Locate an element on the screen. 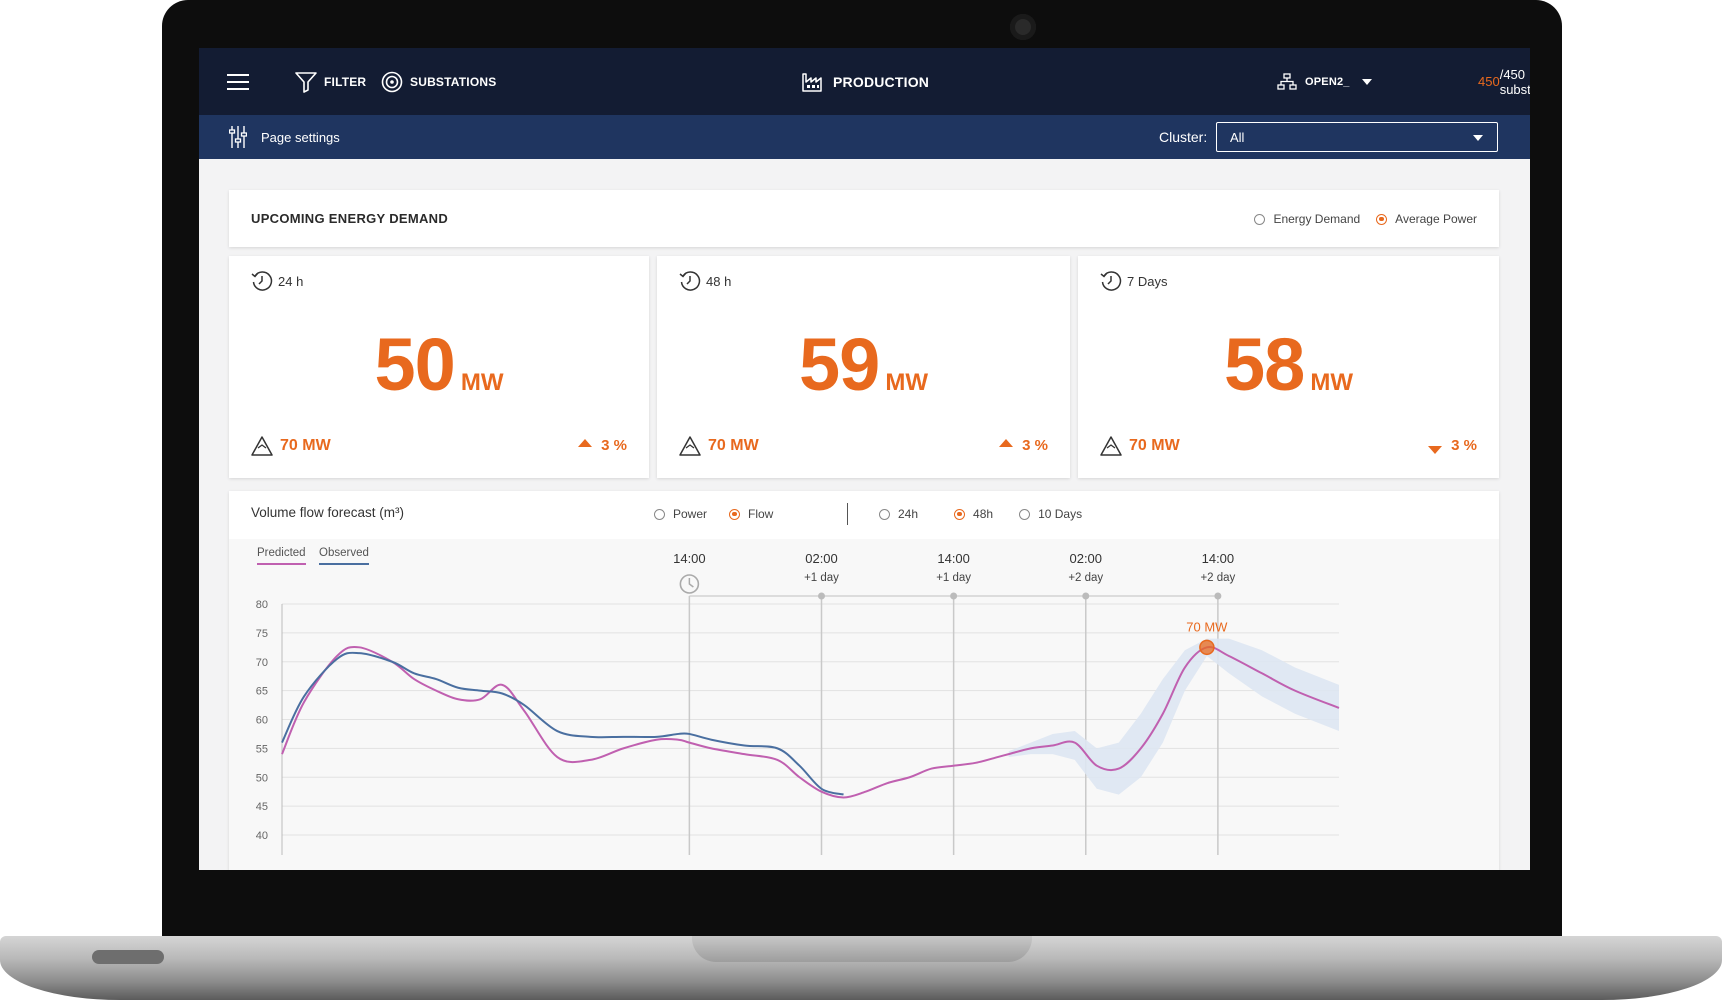 This screenshot has height=1000, width=1722. filter-label: FILTER is located at coordinates (345, 81).